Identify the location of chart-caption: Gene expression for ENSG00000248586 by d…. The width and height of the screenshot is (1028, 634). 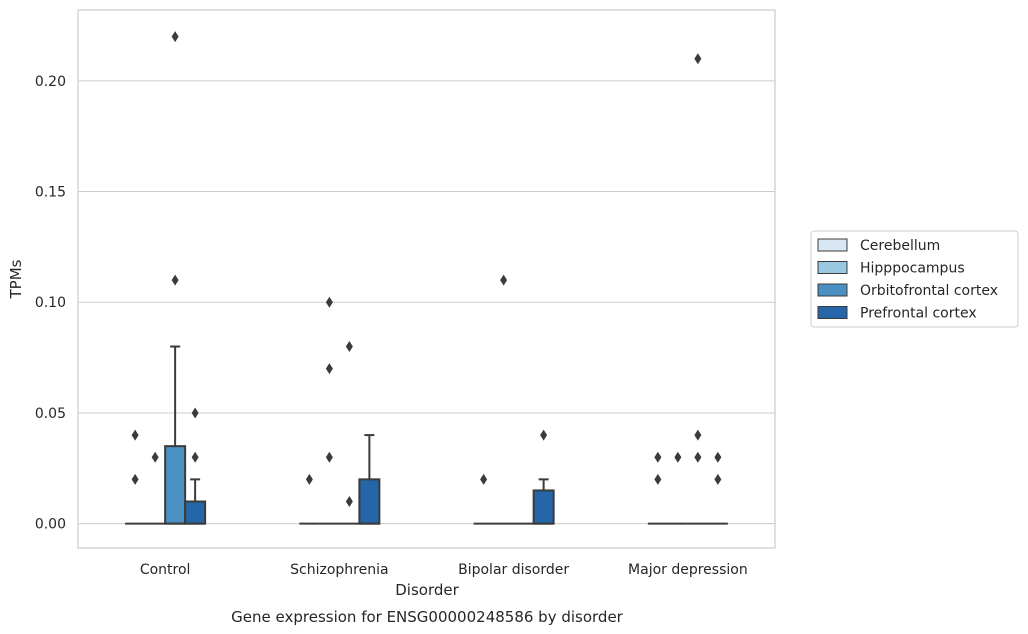
(427, 617).